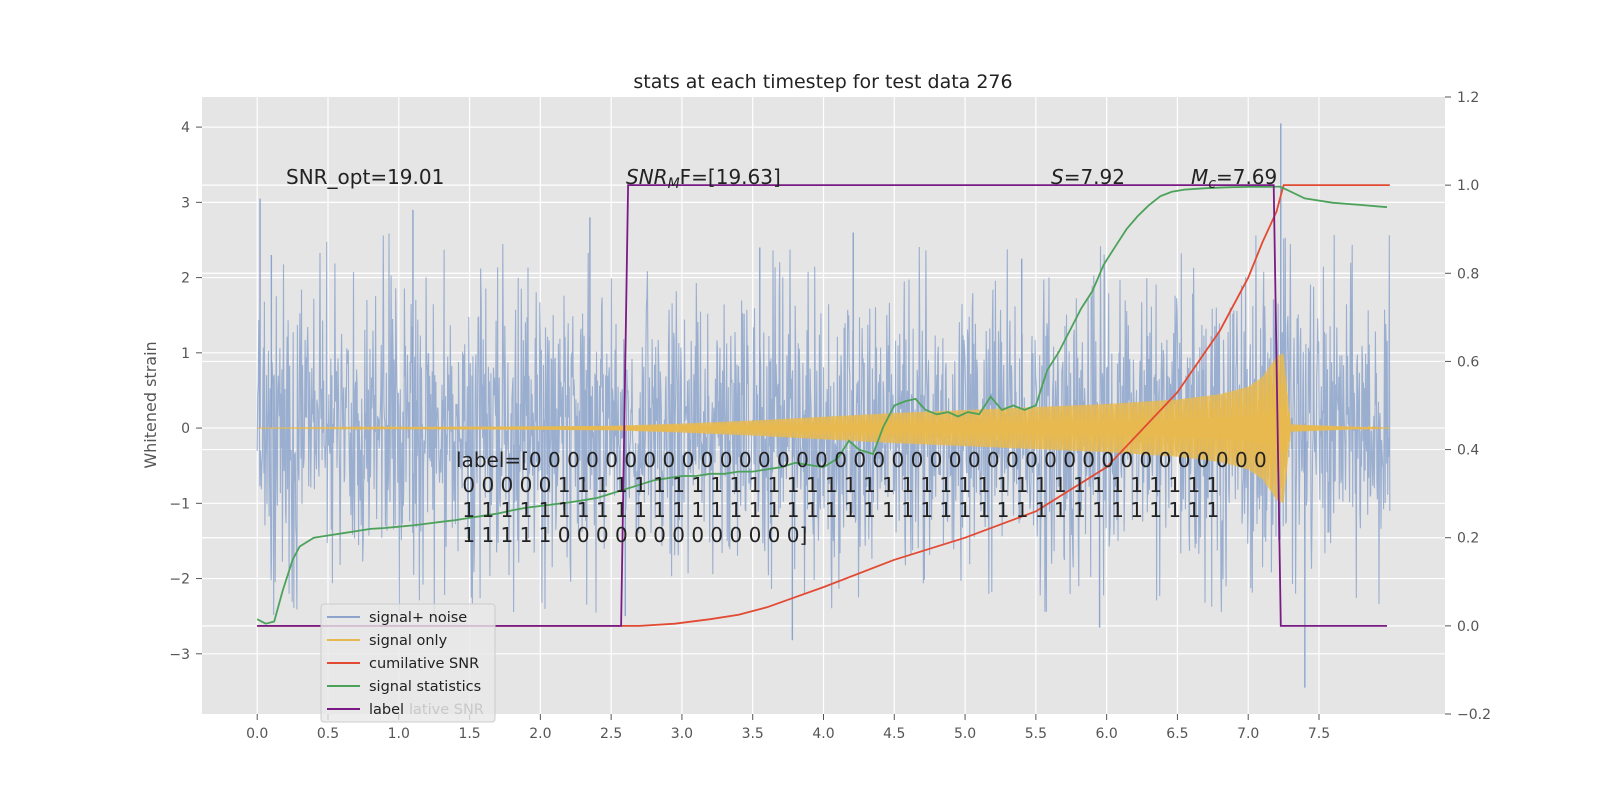  What do you see at coordinates (1468, 186) in the screenshot?
I see `y2-tick-label: 1.0` at bounding box center [1468, 186].